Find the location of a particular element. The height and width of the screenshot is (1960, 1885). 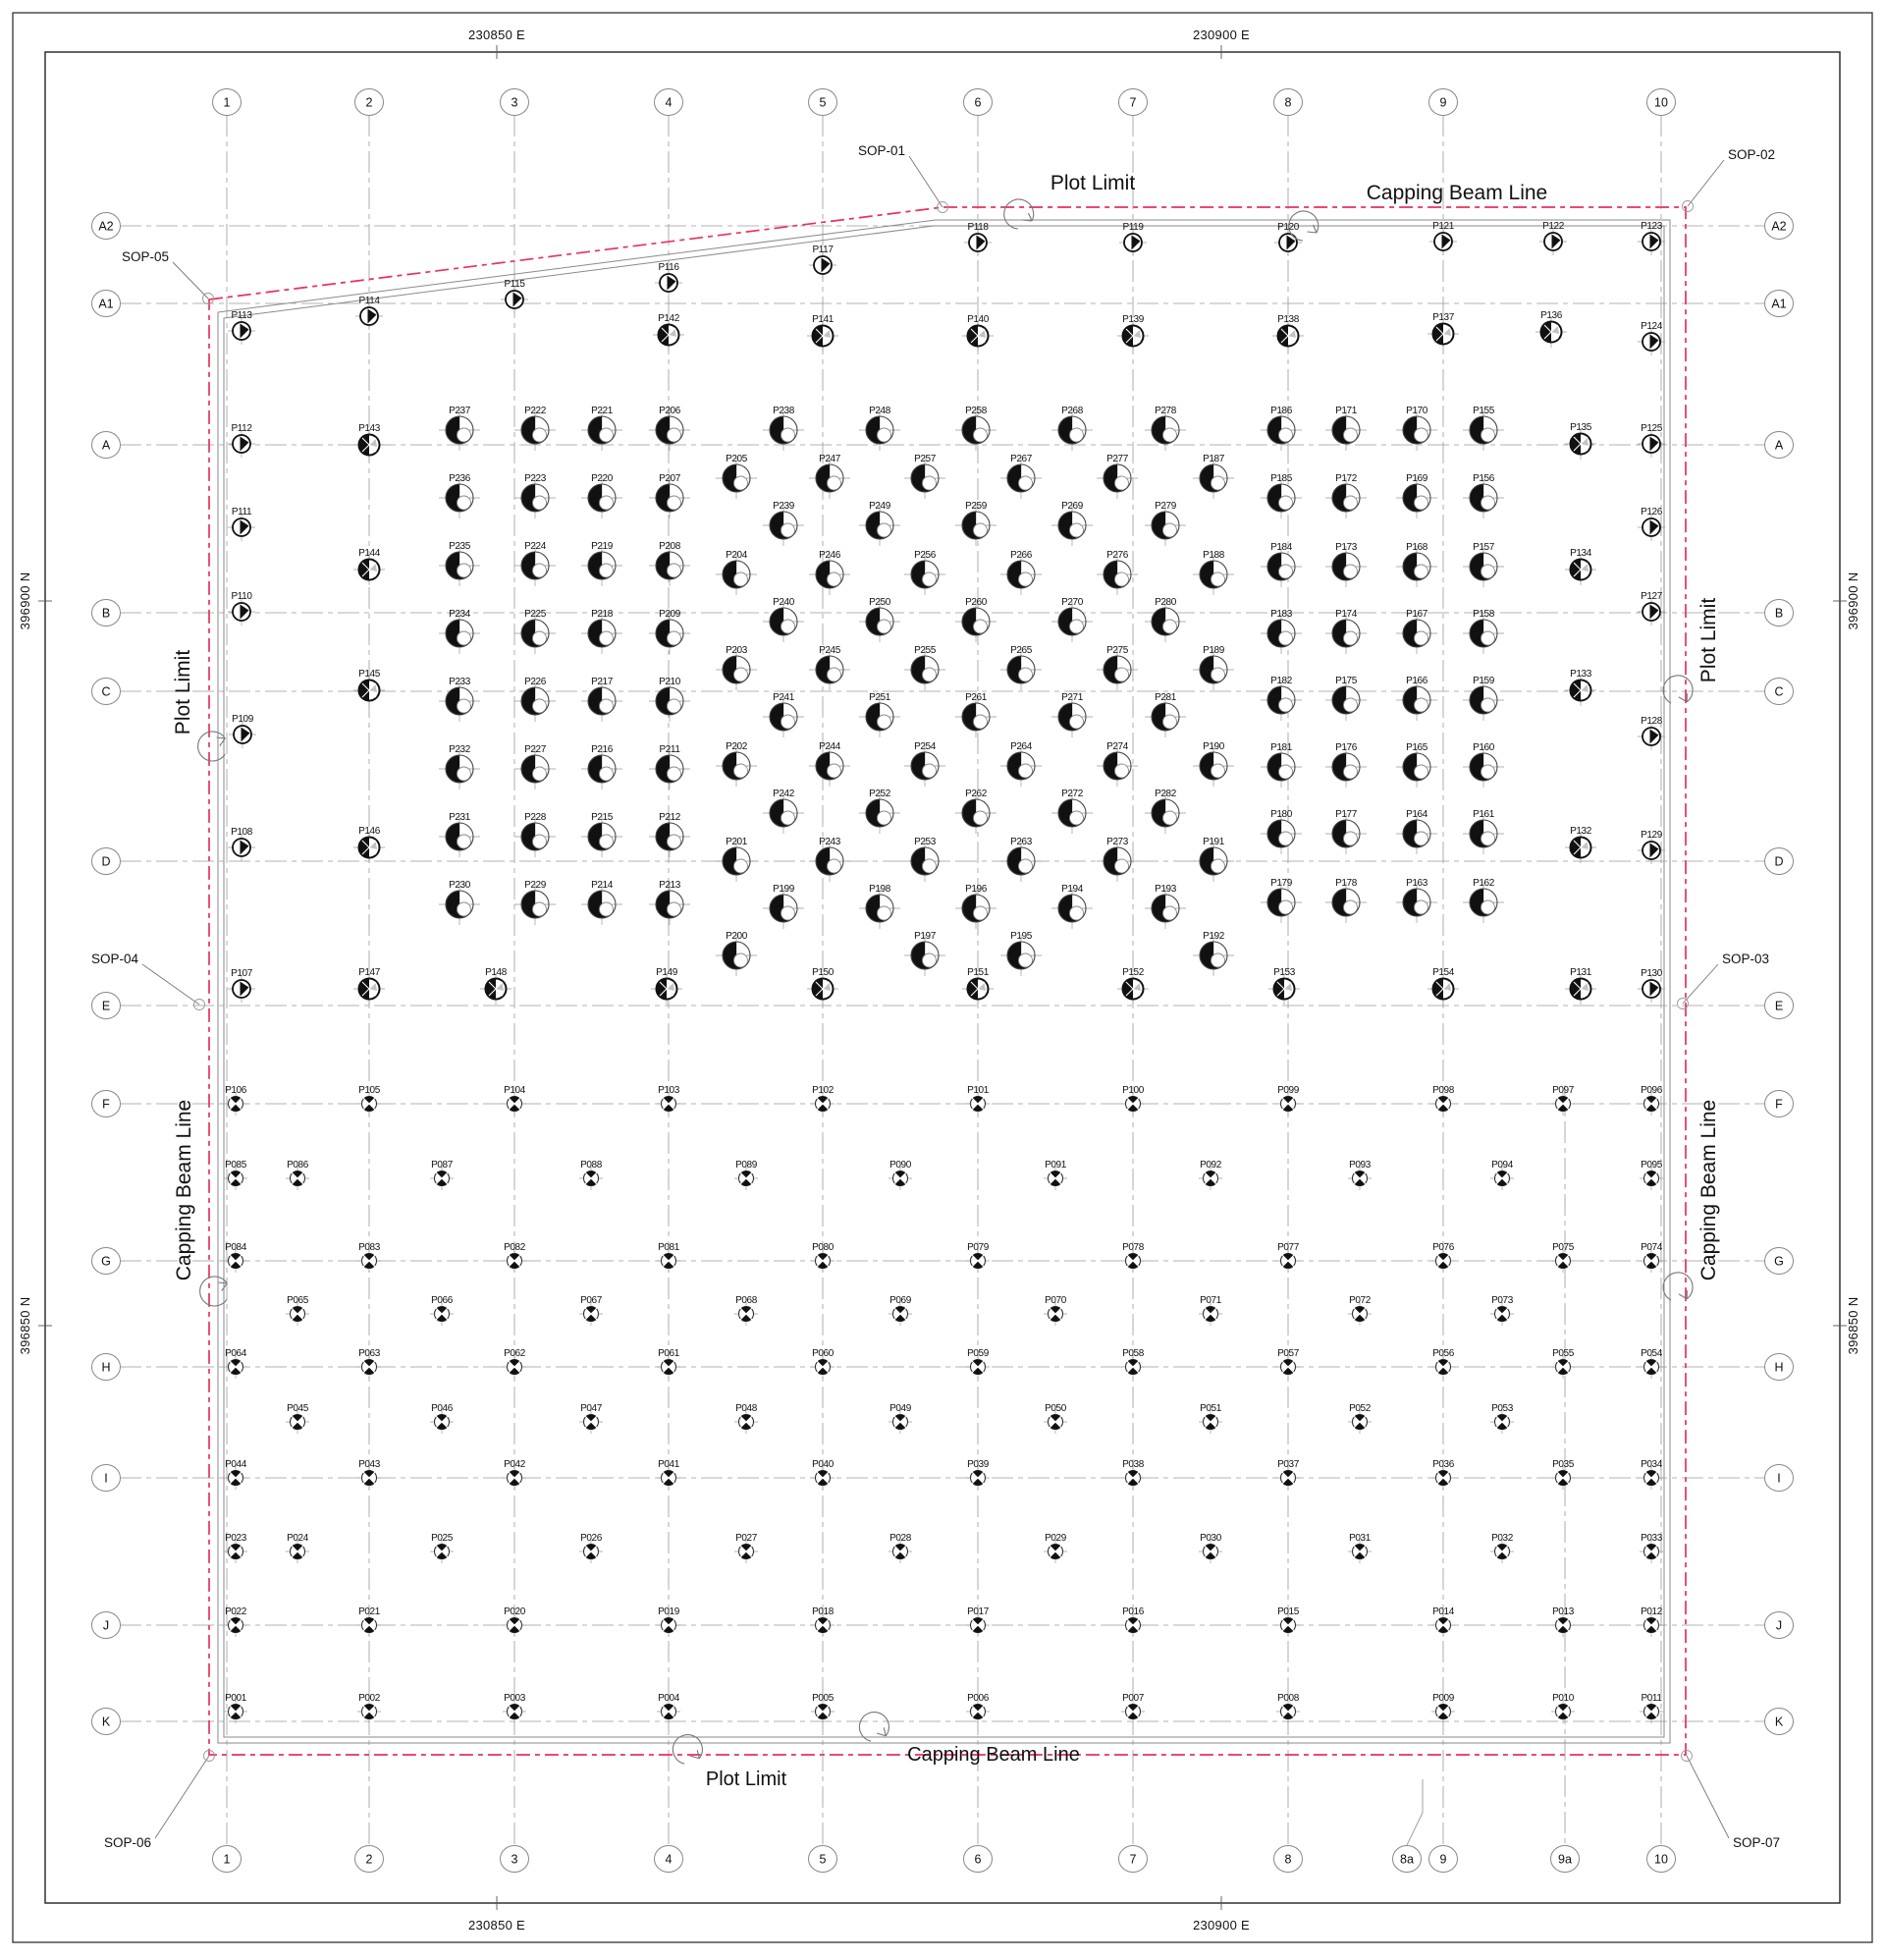

pile-label: P027 is located at coordinates (746, 1538).